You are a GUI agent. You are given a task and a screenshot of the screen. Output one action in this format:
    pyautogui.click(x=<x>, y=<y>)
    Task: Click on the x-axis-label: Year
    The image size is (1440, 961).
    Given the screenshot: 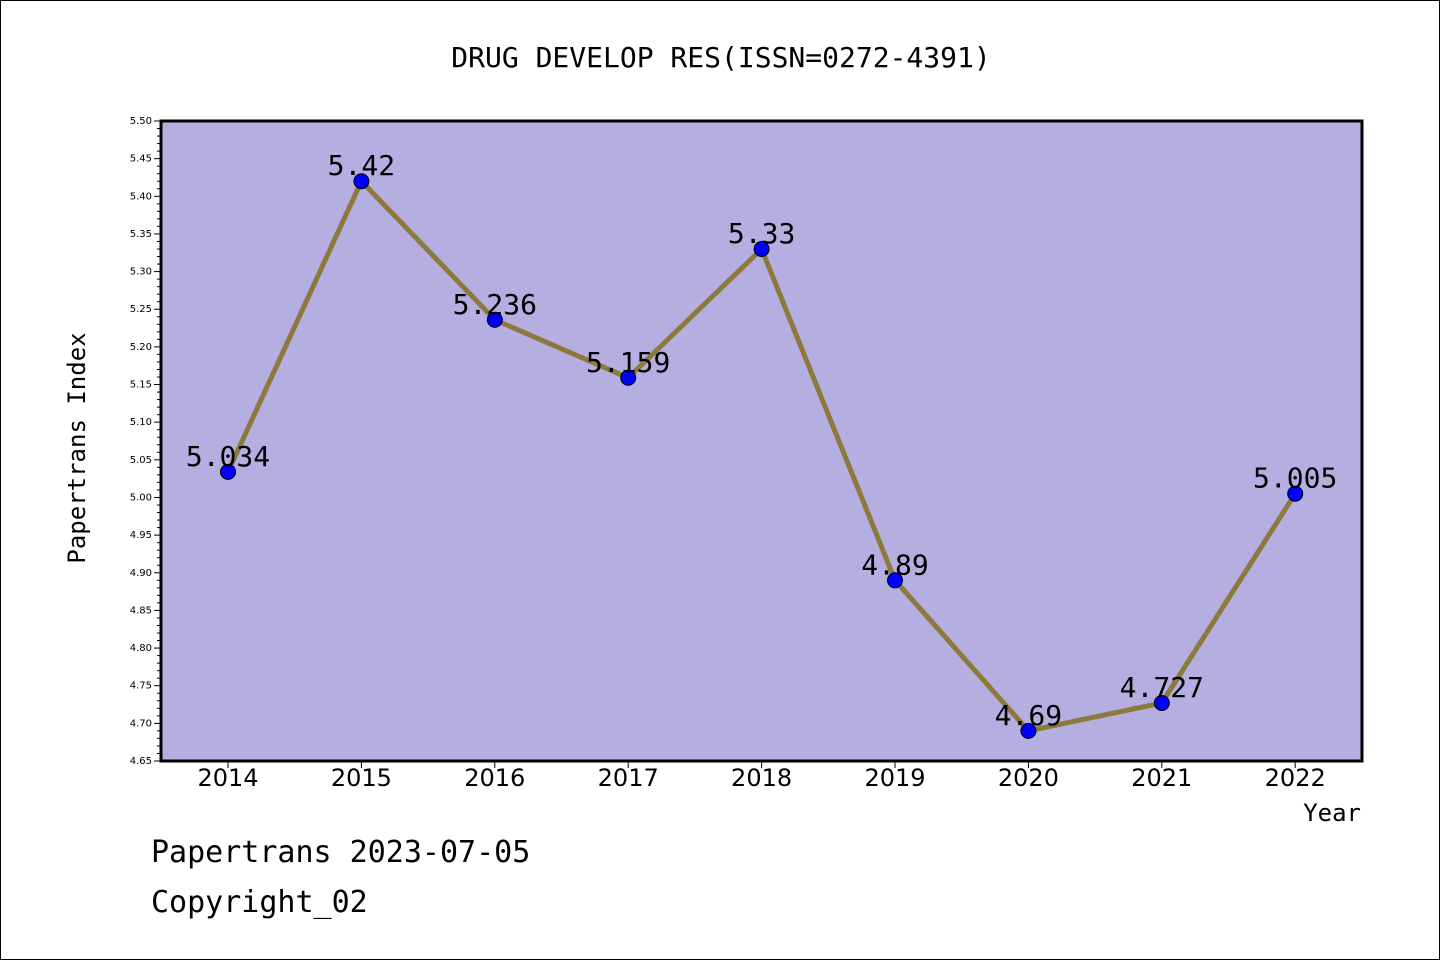 What is the action you would take?
    pyautogui.click(x=1332, y=813)
    